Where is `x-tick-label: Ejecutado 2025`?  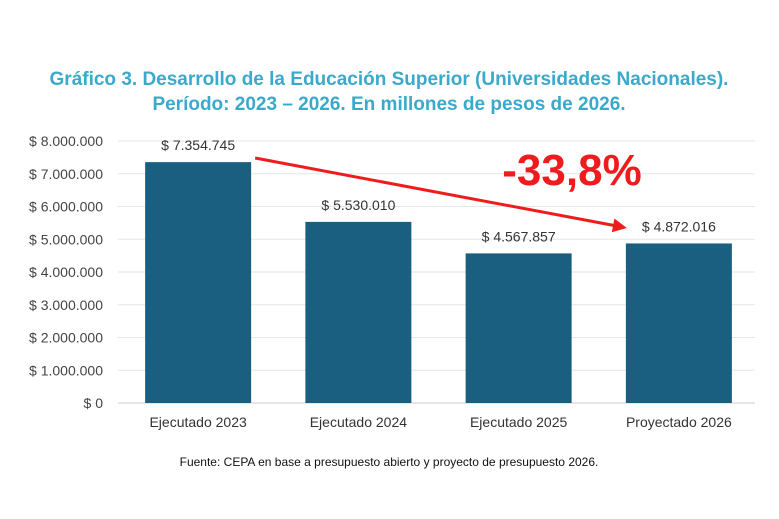
x-tick-label: Ejecutado 2025 is located at coordinates (519, 422).